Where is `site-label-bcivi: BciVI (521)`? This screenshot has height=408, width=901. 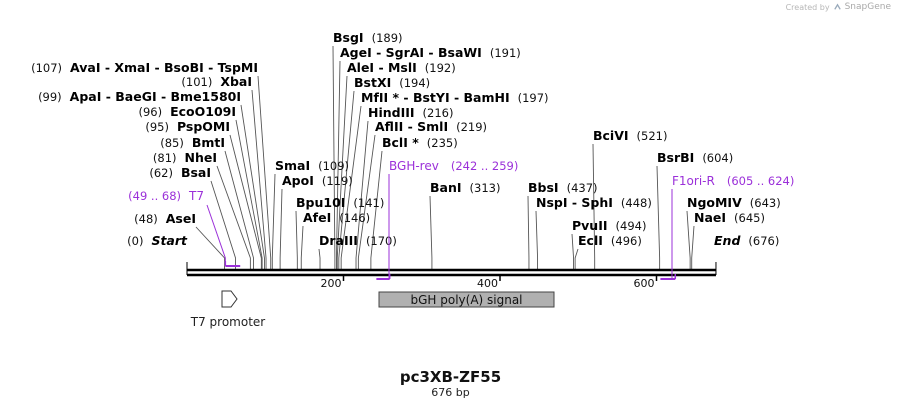
site-label-bcivi: BciVI (521) is located at coordinates (630, 135).